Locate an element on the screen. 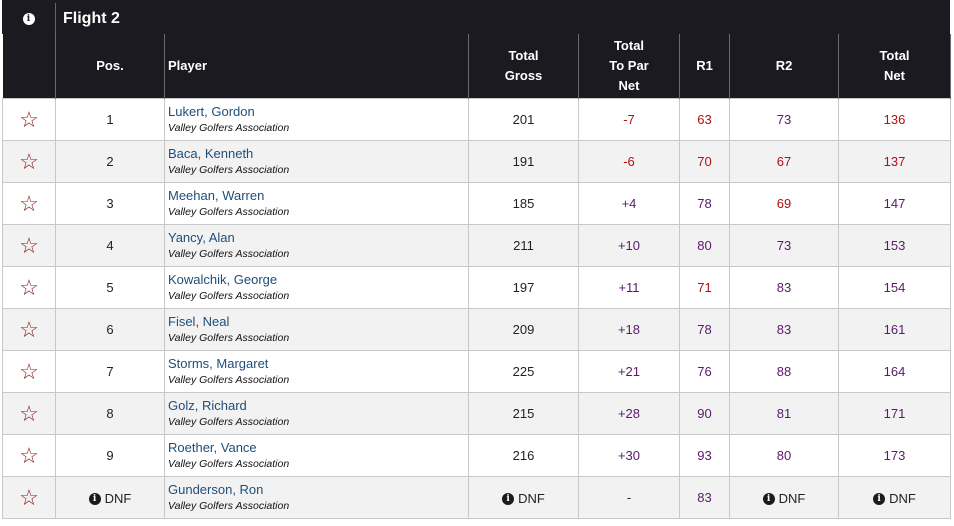  net-cell: 171 is located at coordinates (894, 413).